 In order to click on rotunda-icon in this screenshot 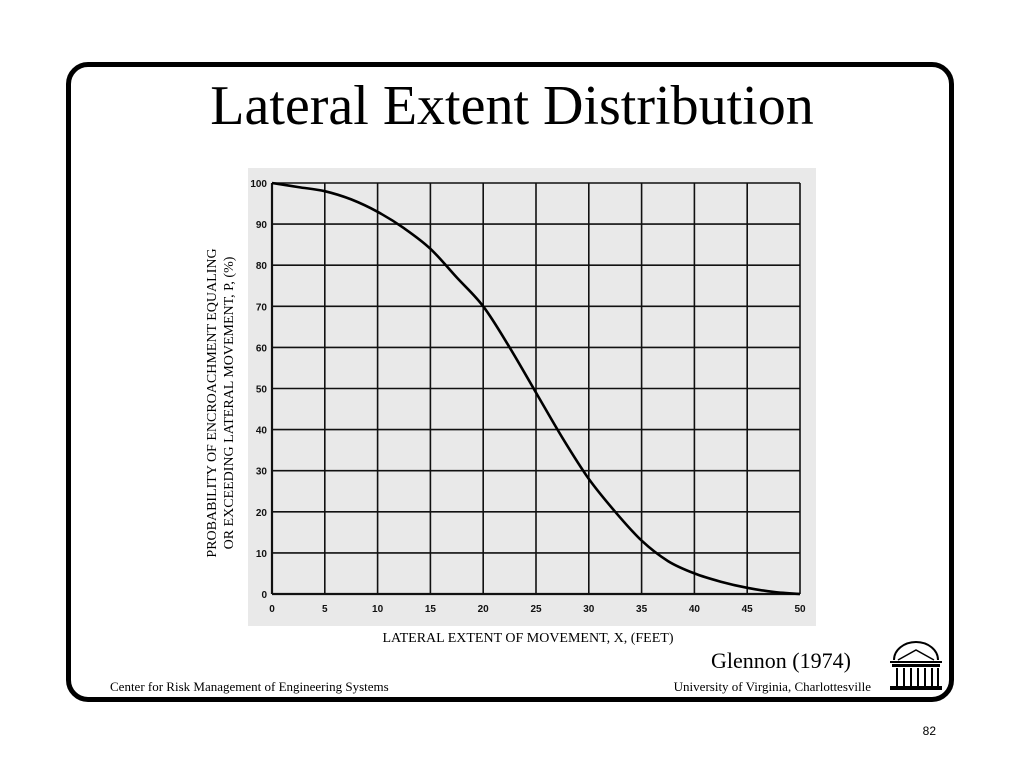, I will do `click(916, 665)`.